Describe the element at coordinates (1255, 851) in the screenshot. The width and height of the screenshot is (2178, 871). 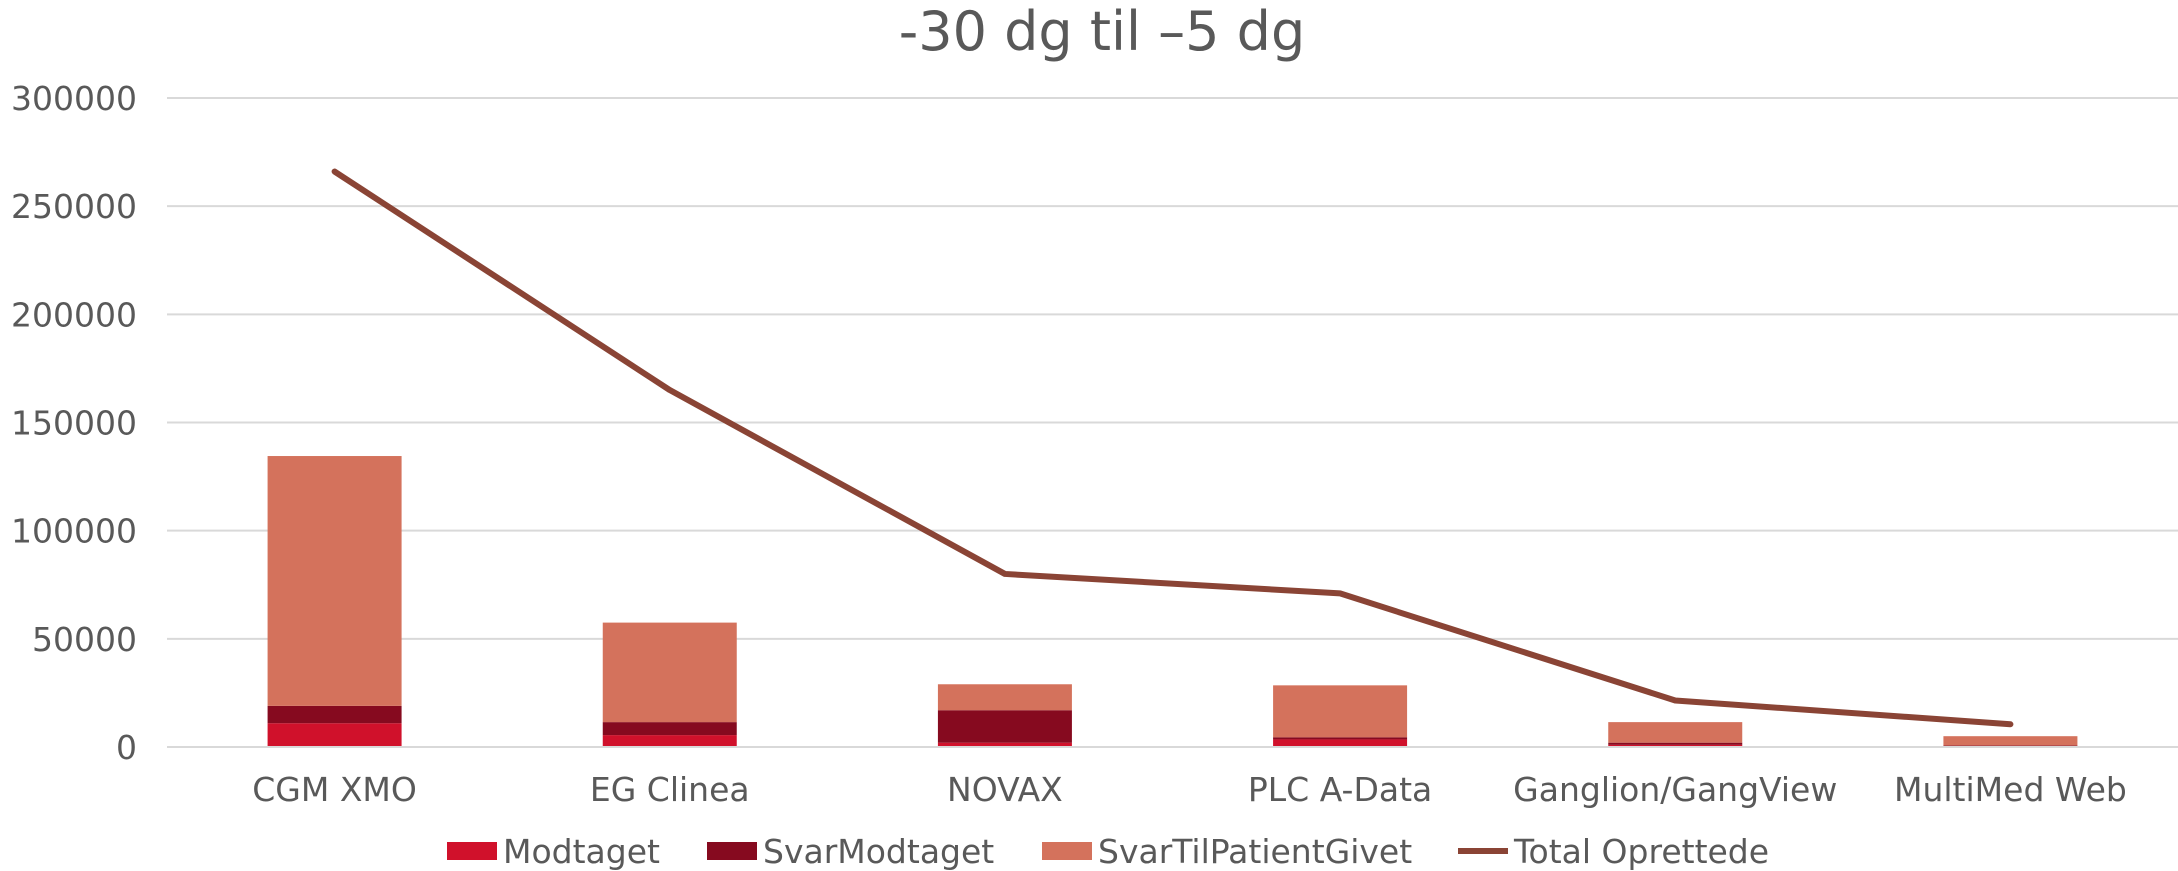
I see `legend-label: SvarTilPatientGivet` at that location.